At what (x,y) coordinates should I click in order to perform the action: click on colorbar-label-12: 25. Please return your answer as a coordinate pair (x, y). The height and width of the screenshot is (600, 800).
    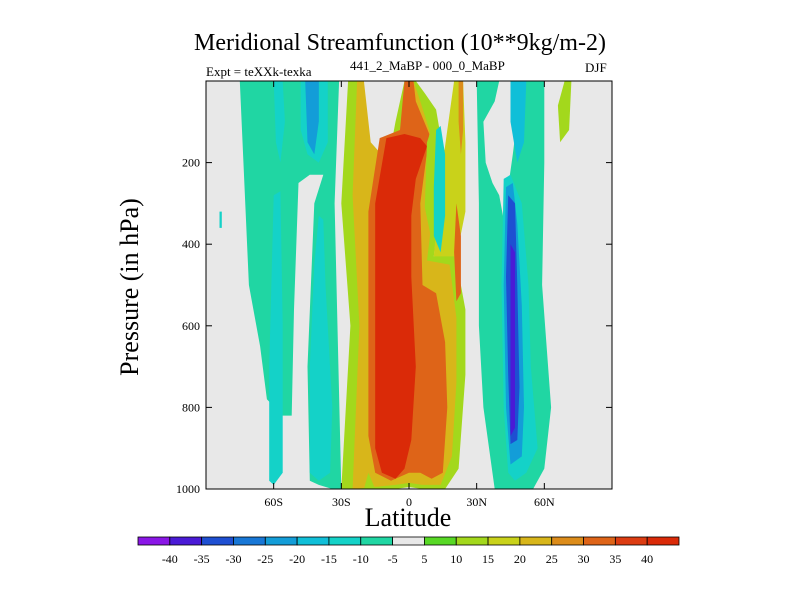
    Looking at the image, I should click on (552, 559).